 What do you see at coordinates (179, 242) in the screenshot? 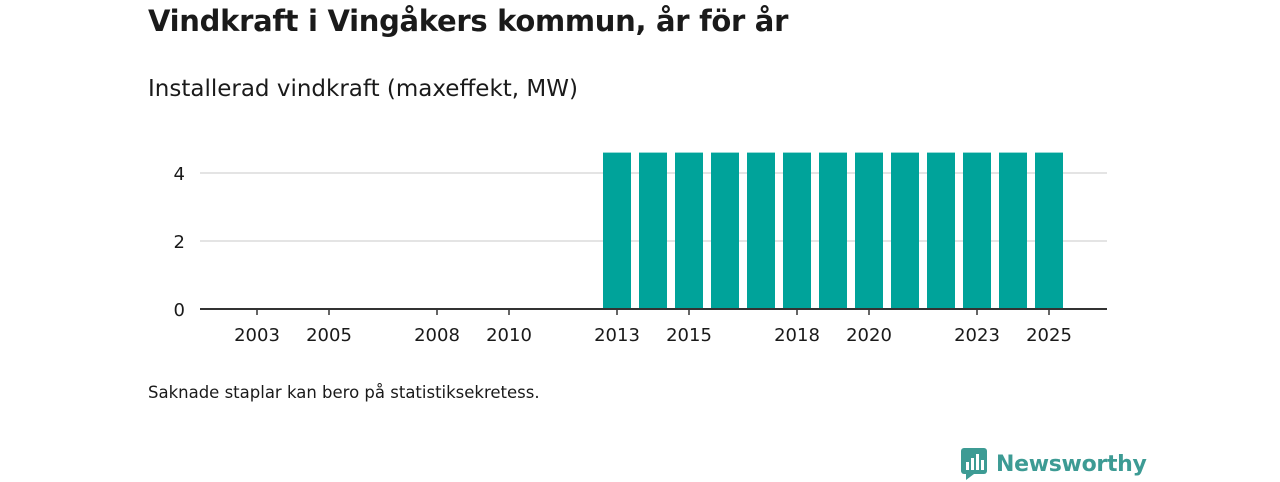
I see `y-tick-label: 2` at bounding box center [179, 242].